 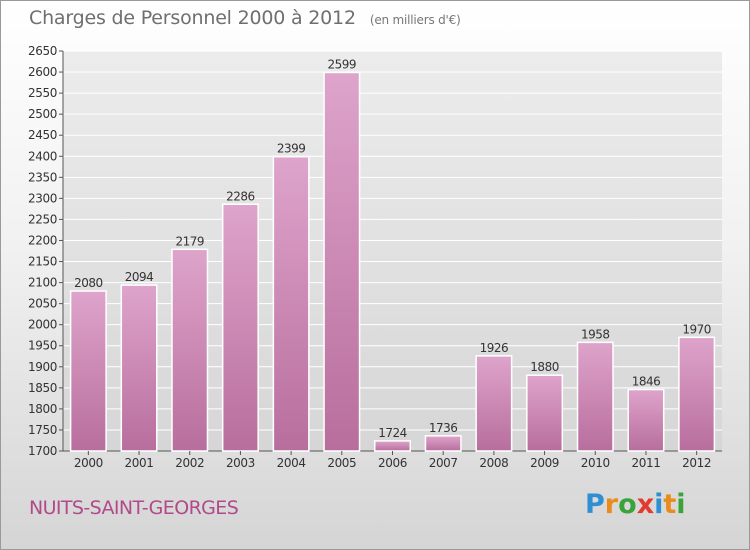 What do you see at coordinates (42, 198) in the screenshot?
I see `y-tick-label: 2300` at bounding box center [42, 198].